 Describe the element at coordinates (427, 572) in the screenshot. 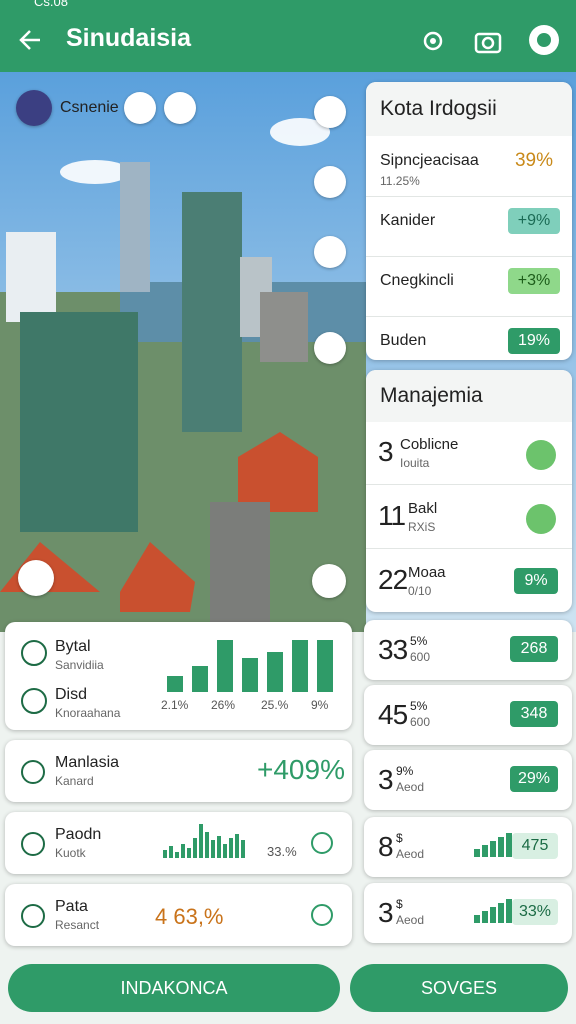

I see `row-label: Moaa` at that location.